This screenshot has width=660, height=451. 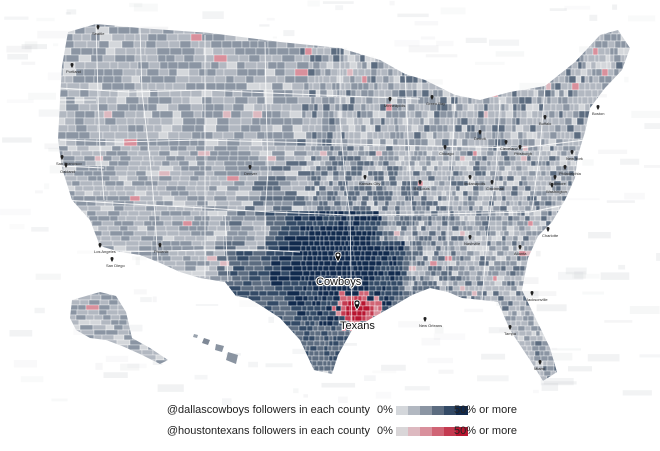 I want to click on city-label: Denver, so click(x=251, y=173).